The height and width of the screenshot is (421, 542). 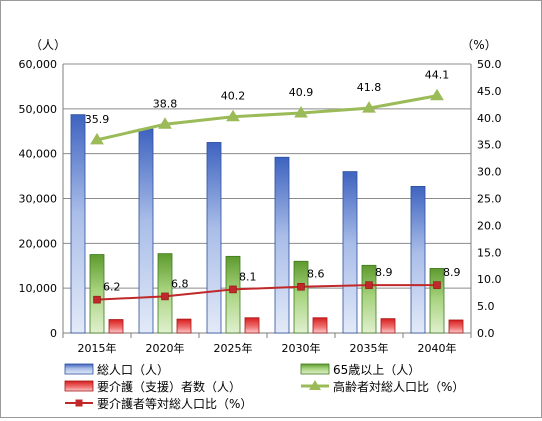 I want to click on data-label: 35.9, so click(x=97, y=119).